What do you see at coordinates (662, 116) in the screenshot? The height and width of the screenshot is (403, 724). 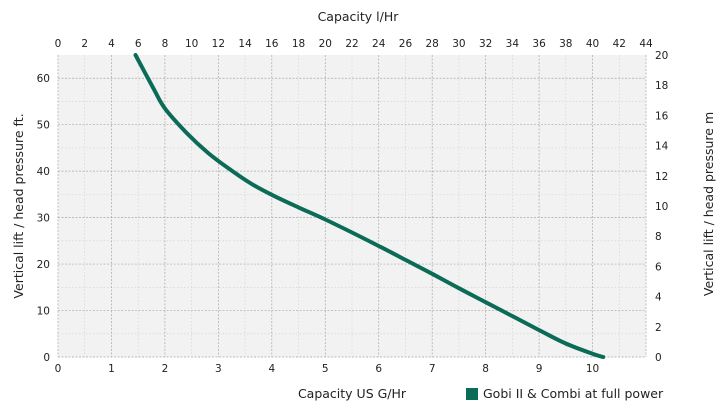 I see `y-right-tick-label: 16` at bounding box center [662, 116].